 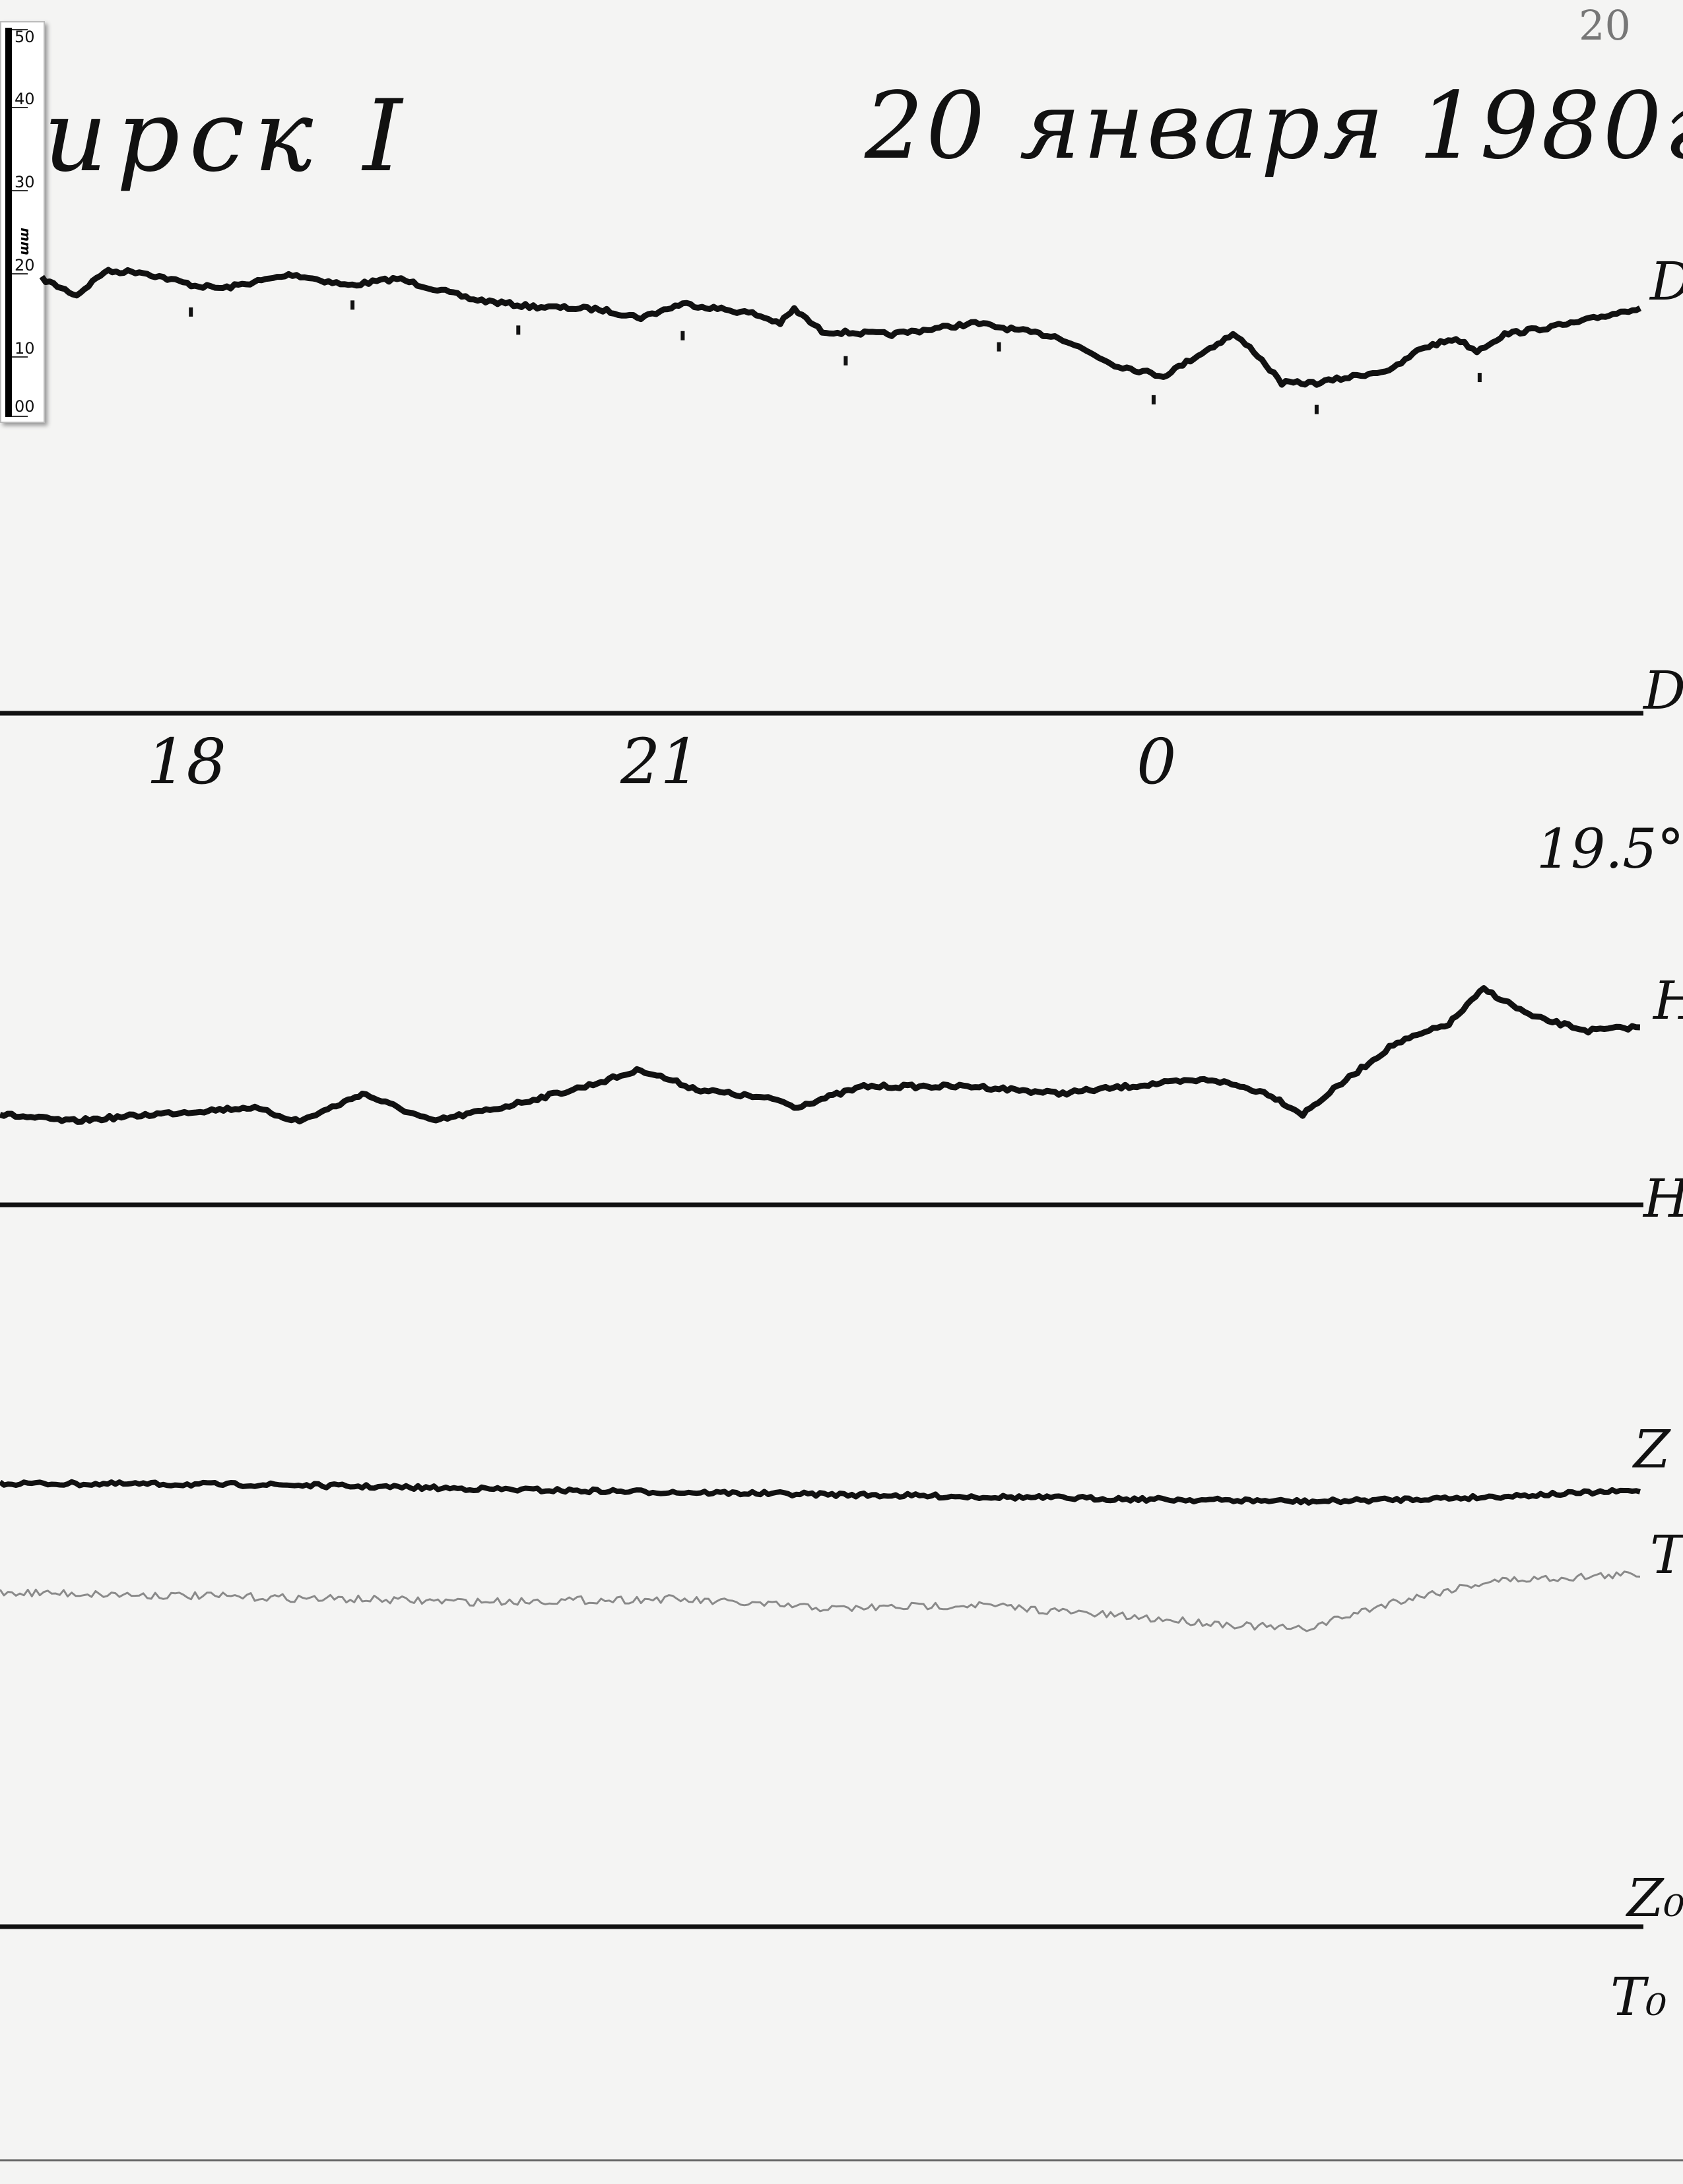 I want to click on hour-label-18: 18, so click(x=186, y=762).